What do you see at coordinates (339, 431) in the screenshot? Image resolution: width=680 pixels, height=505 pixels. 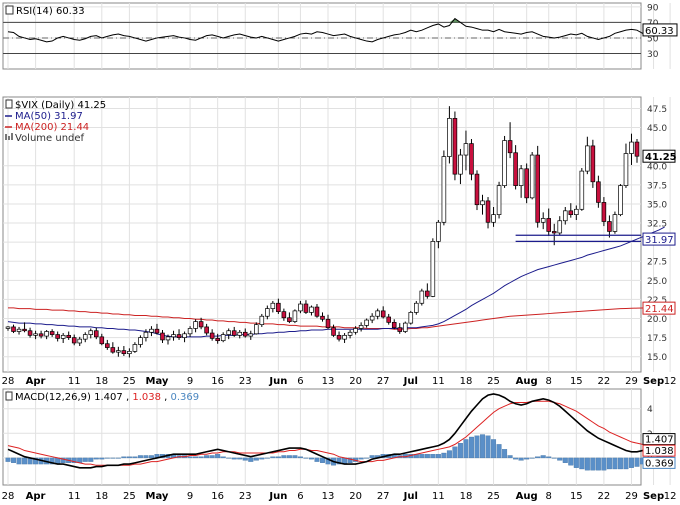 I see `macd-line` at bounding box center [339, 431].